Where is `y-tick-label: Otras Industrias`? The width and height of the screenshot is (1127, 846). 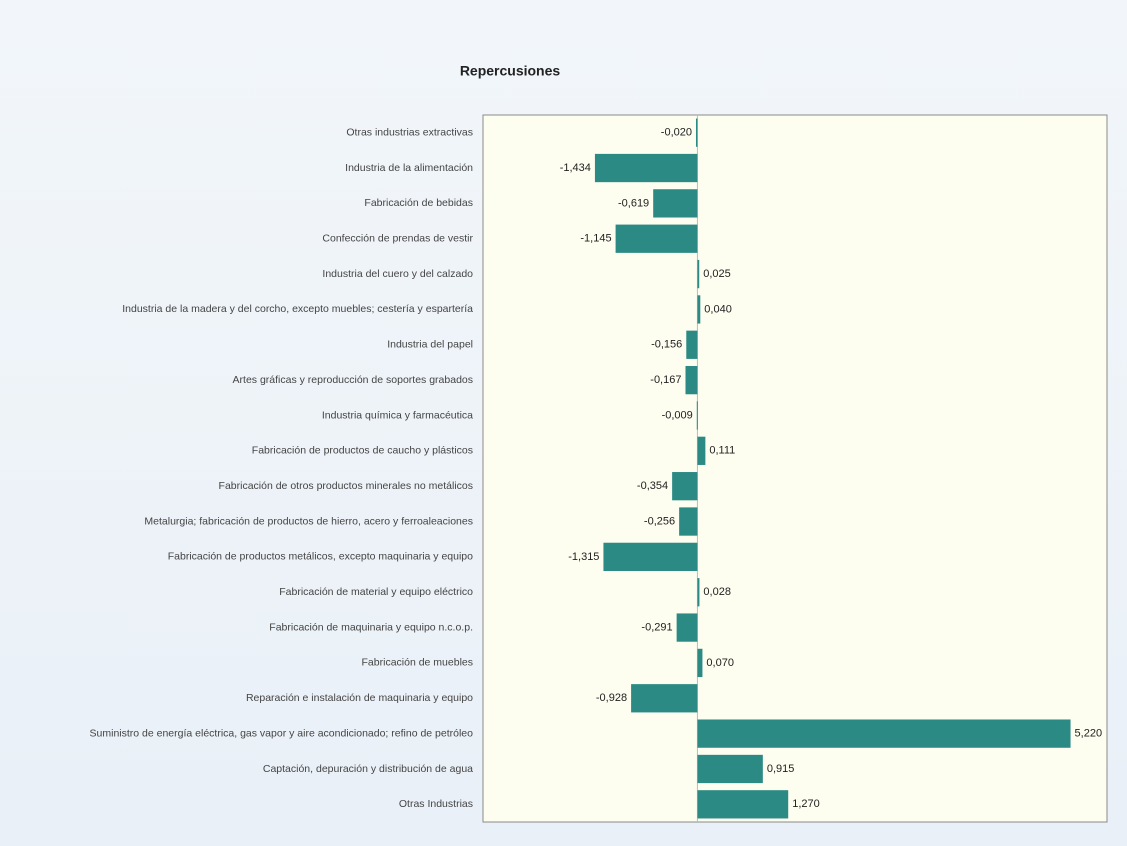 y-tick-label: Otras Industrias is located at coordinates (436, 804).